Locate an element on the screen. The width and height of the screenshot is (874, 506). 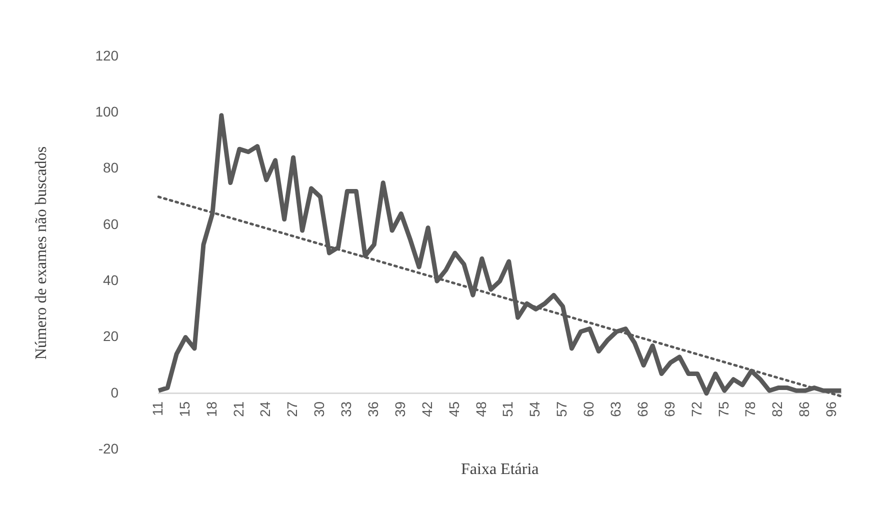
x-tick-label: 18 is located at coordinates (211, 409).